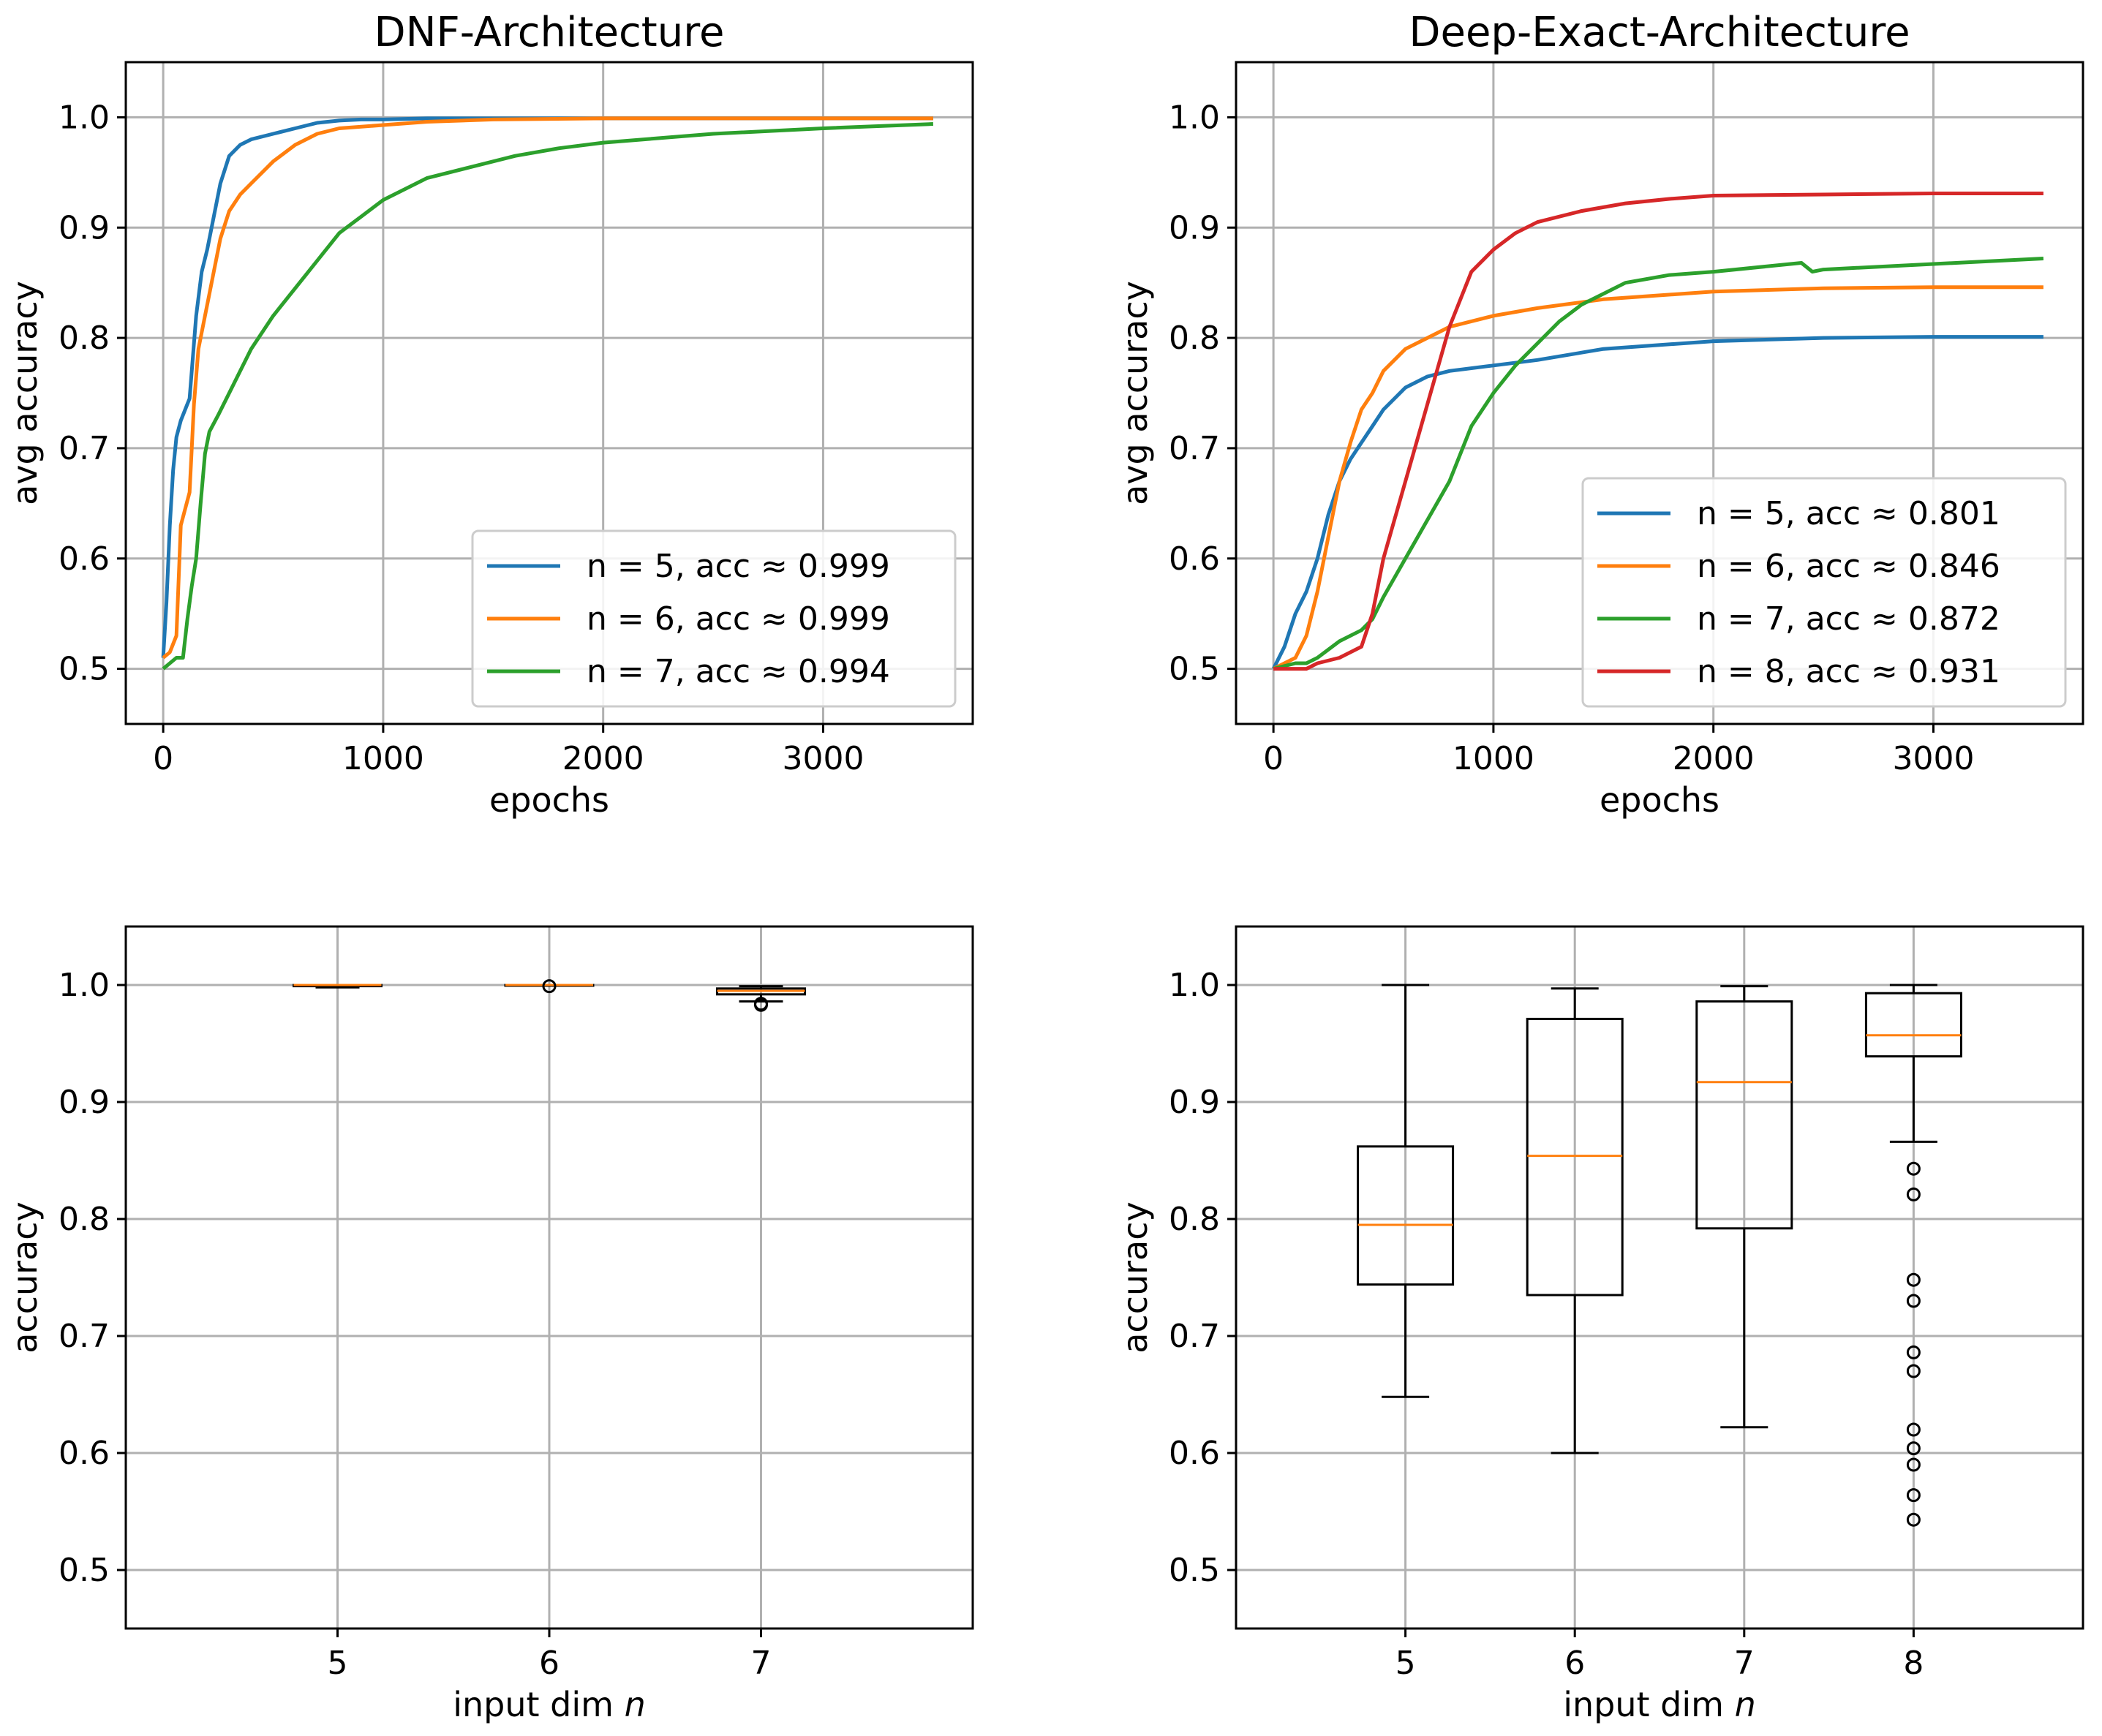 The width and height of the screenshot is (2102, 1736). I want to click on legend-label-1: n = 5, acc ≈ 0.801, so click(1848, 513).